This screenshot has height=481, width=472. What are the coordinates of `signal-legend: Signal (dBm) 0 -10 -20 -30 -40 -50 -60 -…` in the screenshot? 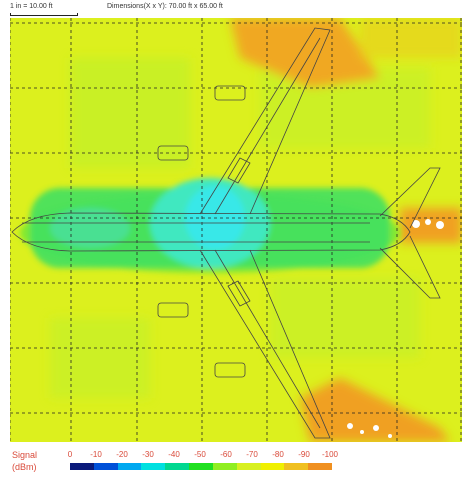 It's located at (236, 462).